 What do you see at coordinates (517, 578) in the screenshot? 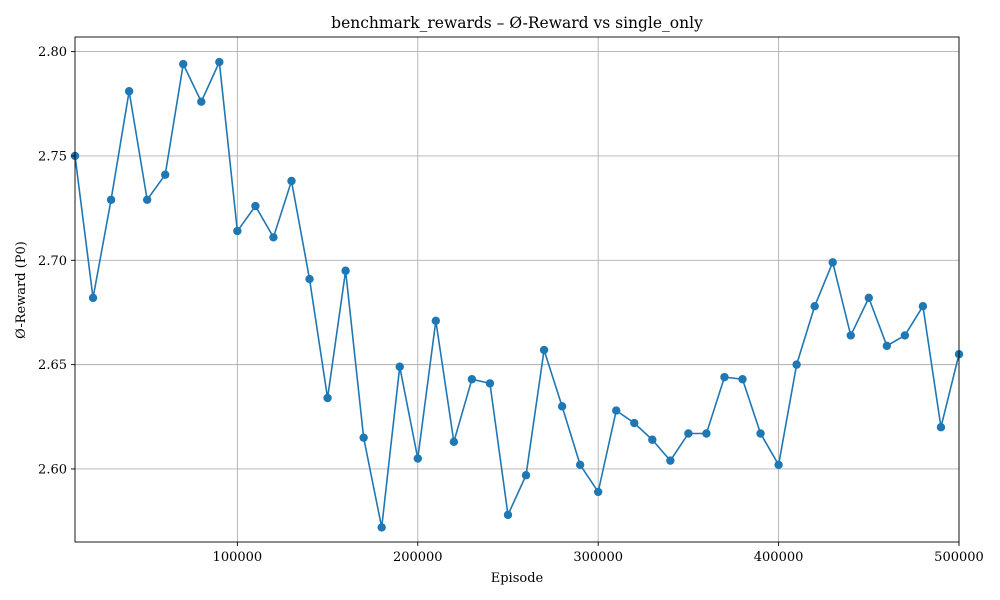
I see `x-axis-label: Episode` at bounding box center [517, 578].